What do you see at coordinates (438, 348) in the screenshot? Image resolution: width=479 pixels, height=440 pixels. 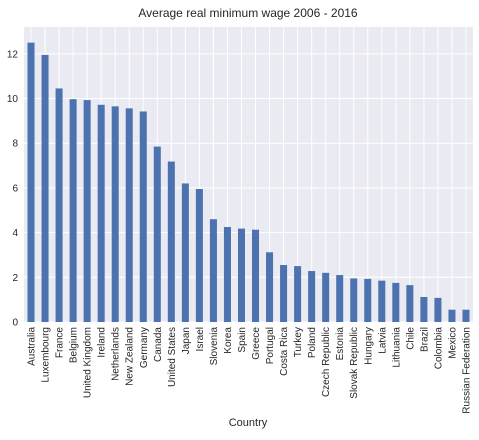 I see `x-tick-label: Colombia` at bounding box center [438, 348].